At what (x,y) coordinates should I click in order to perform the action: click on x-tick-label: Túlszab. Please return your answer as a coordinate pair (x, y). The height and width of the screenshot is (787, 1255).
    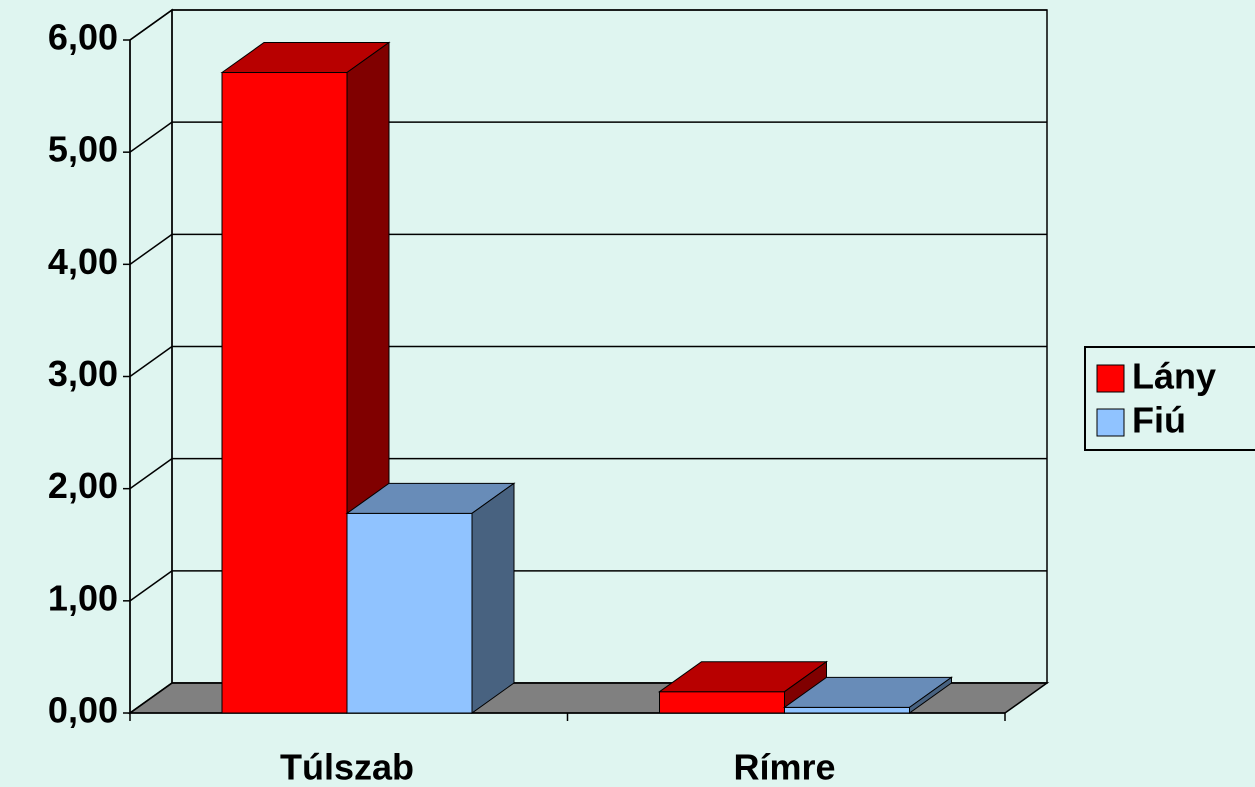
    Looking at the image, I should click on (347, 767).